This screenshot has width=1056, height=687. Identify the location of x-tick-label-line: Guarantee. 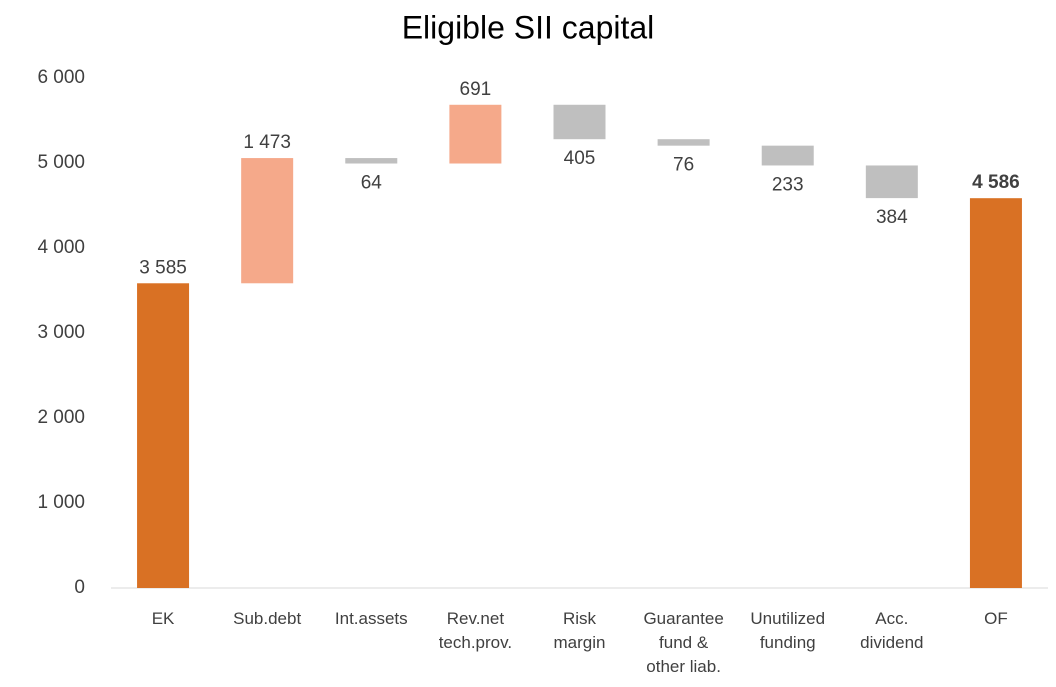
(683, 618).